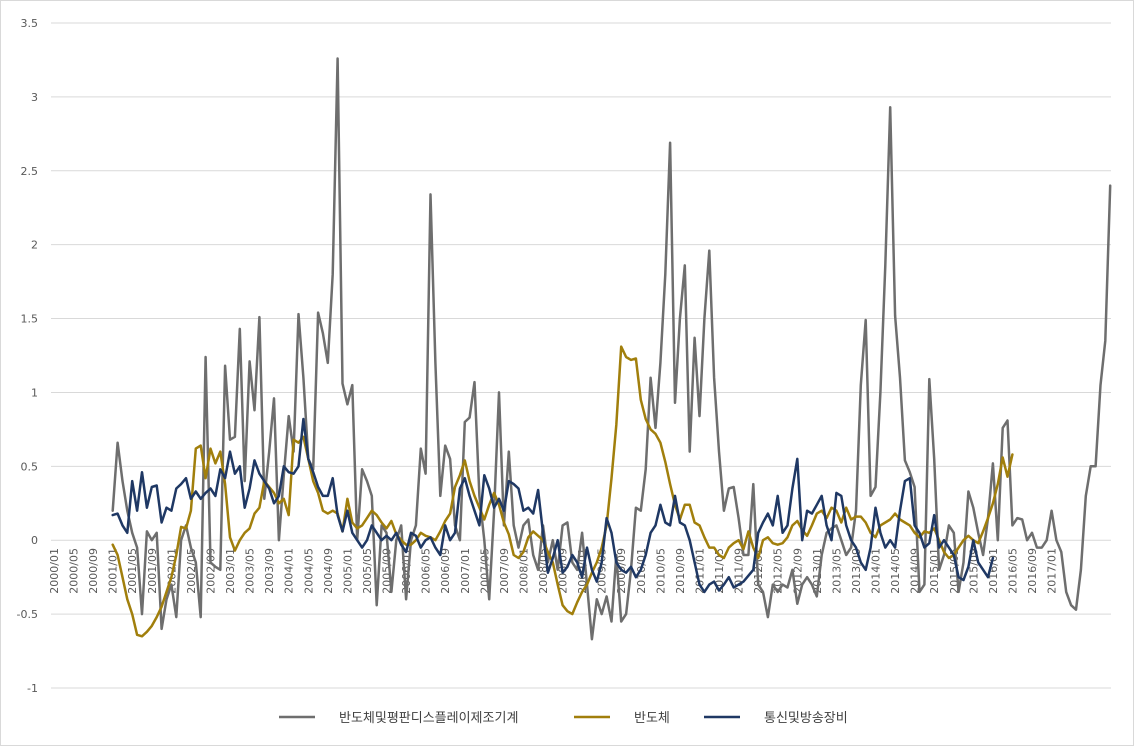 The height and width of the screenshot is (746, 1134). I want to click on x-tick-label: 2016/09, so click(1032, 571).